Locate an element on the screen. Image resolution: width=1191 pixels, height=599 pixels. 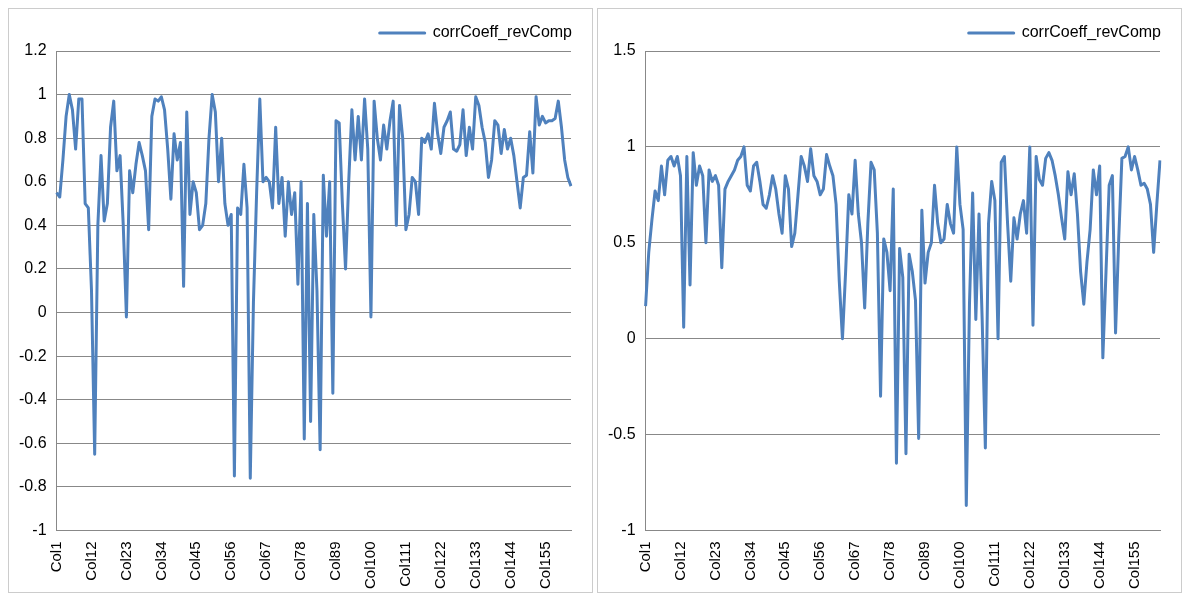
y-tick-label: 0.4 is located at coordinates (35, 224).